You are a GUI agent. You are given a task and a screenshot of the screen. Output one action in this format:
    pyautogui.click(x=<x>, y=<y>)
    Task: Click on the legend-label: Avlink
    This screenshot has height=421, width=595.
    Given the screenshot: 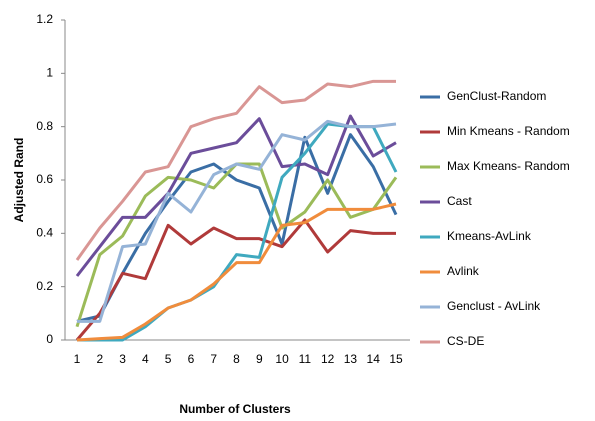 What is the action you would take?
    pyautogui.click(x=463, y=271)
    